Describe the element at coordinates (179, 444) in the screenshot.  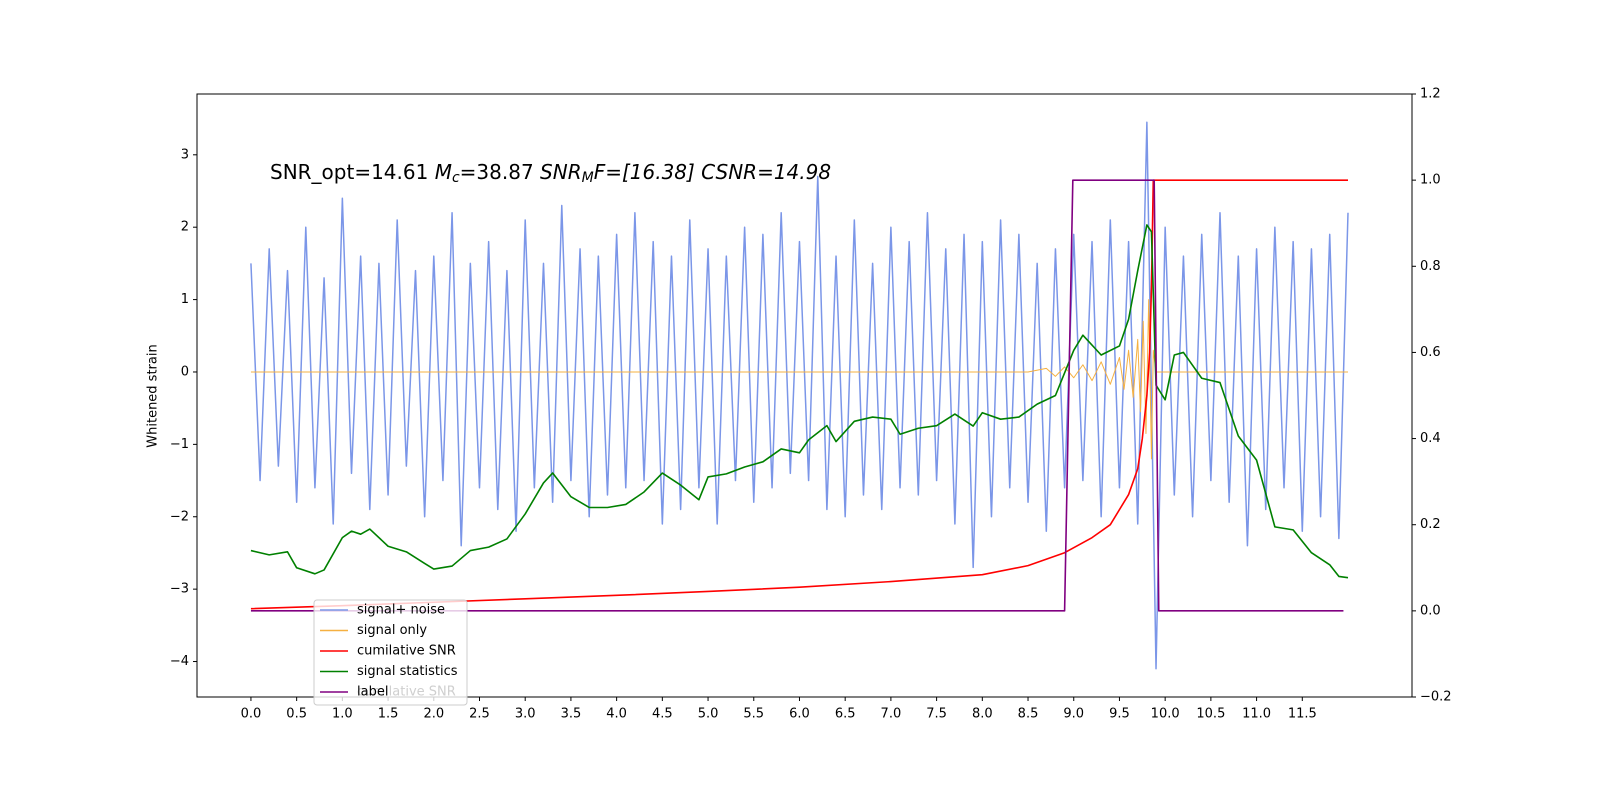
I see `y-tick-label: −1` at that location.